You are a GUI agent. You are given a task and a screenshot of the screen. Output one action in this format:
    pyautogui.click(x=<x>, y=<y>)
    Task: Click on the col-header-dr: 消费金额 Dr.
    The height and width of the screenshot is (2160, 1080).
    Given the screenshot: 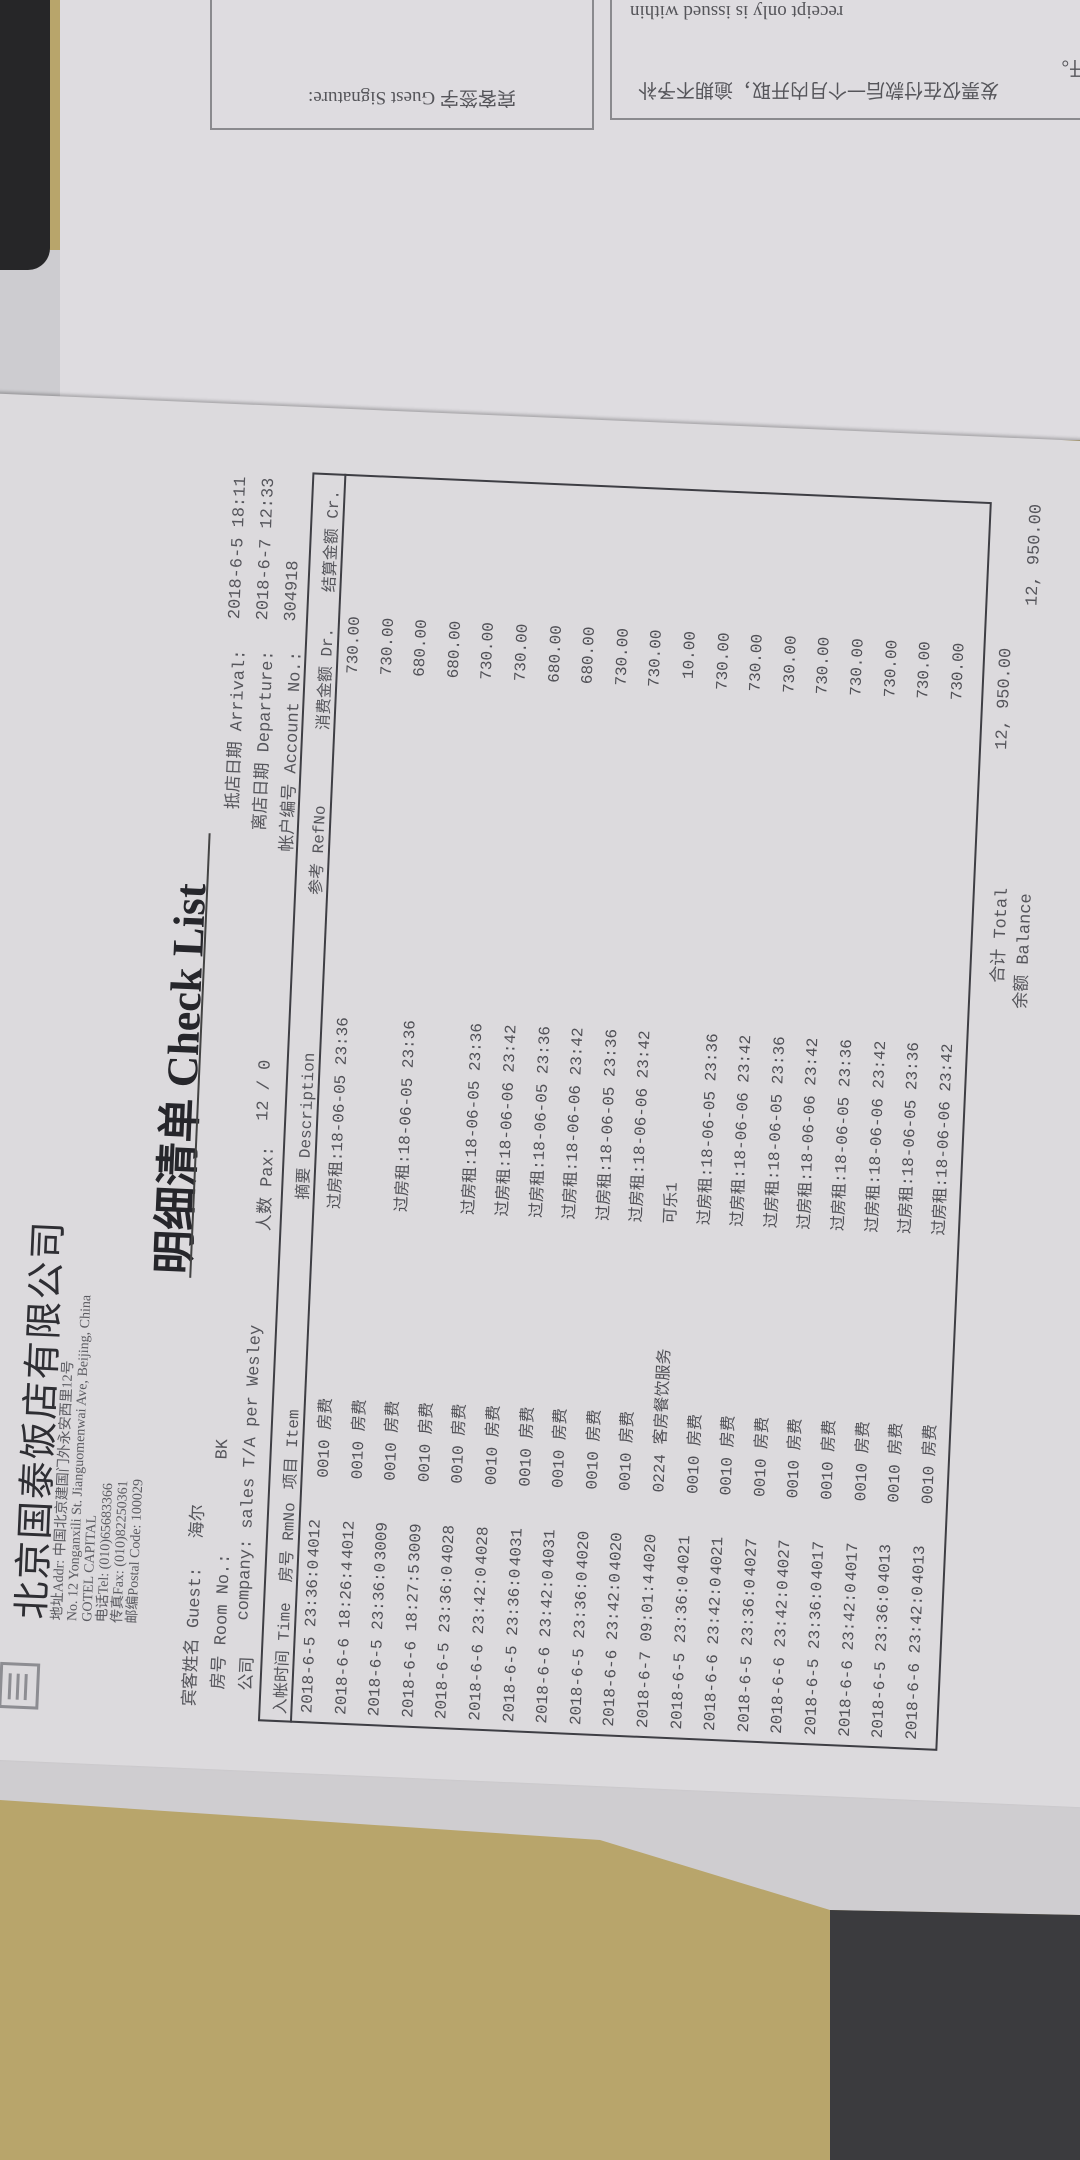 What is the action you would take?
    pyautogui.click(x=326, y=679)
    